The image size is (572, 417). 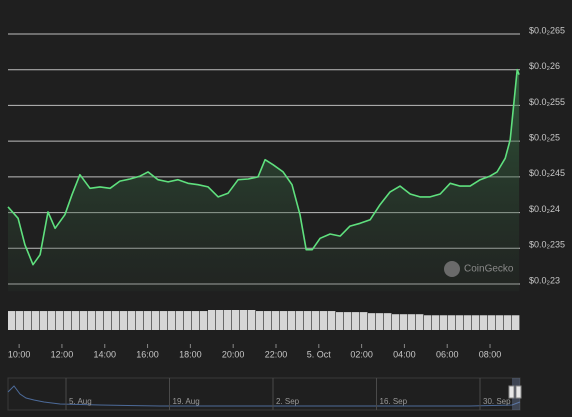 What do you see at coordinates (544, 66) in the screenshot?
I see `y-tick-label: $0.0₂26` at bounding box center [544, 66].